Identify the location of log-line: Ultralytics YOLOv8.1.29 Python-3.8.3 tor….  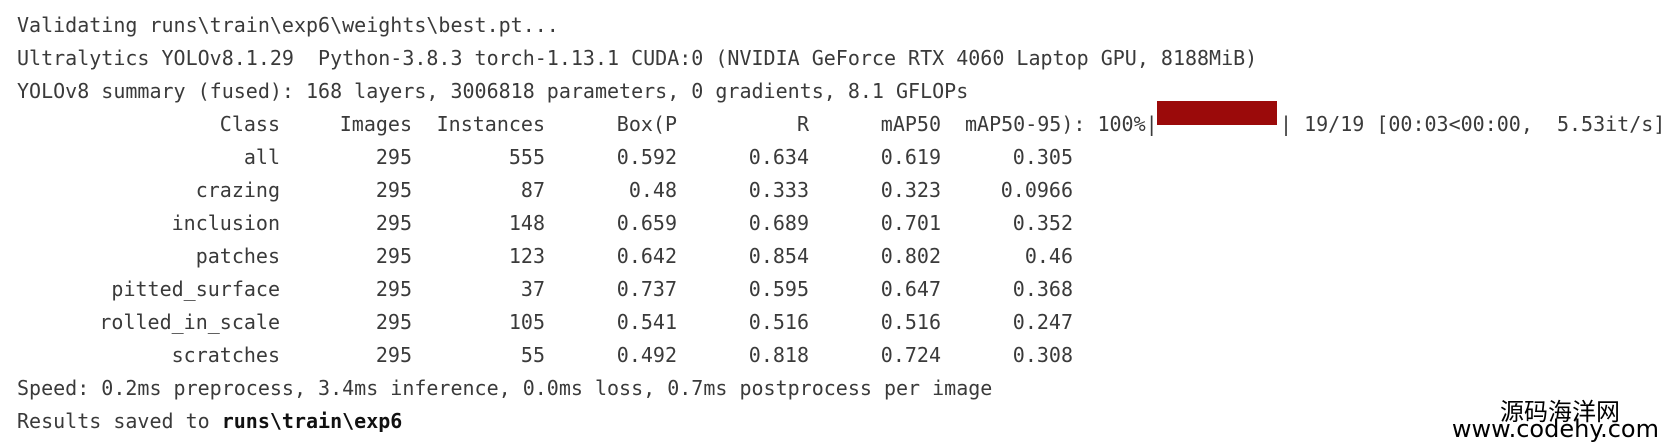
(637, 58).